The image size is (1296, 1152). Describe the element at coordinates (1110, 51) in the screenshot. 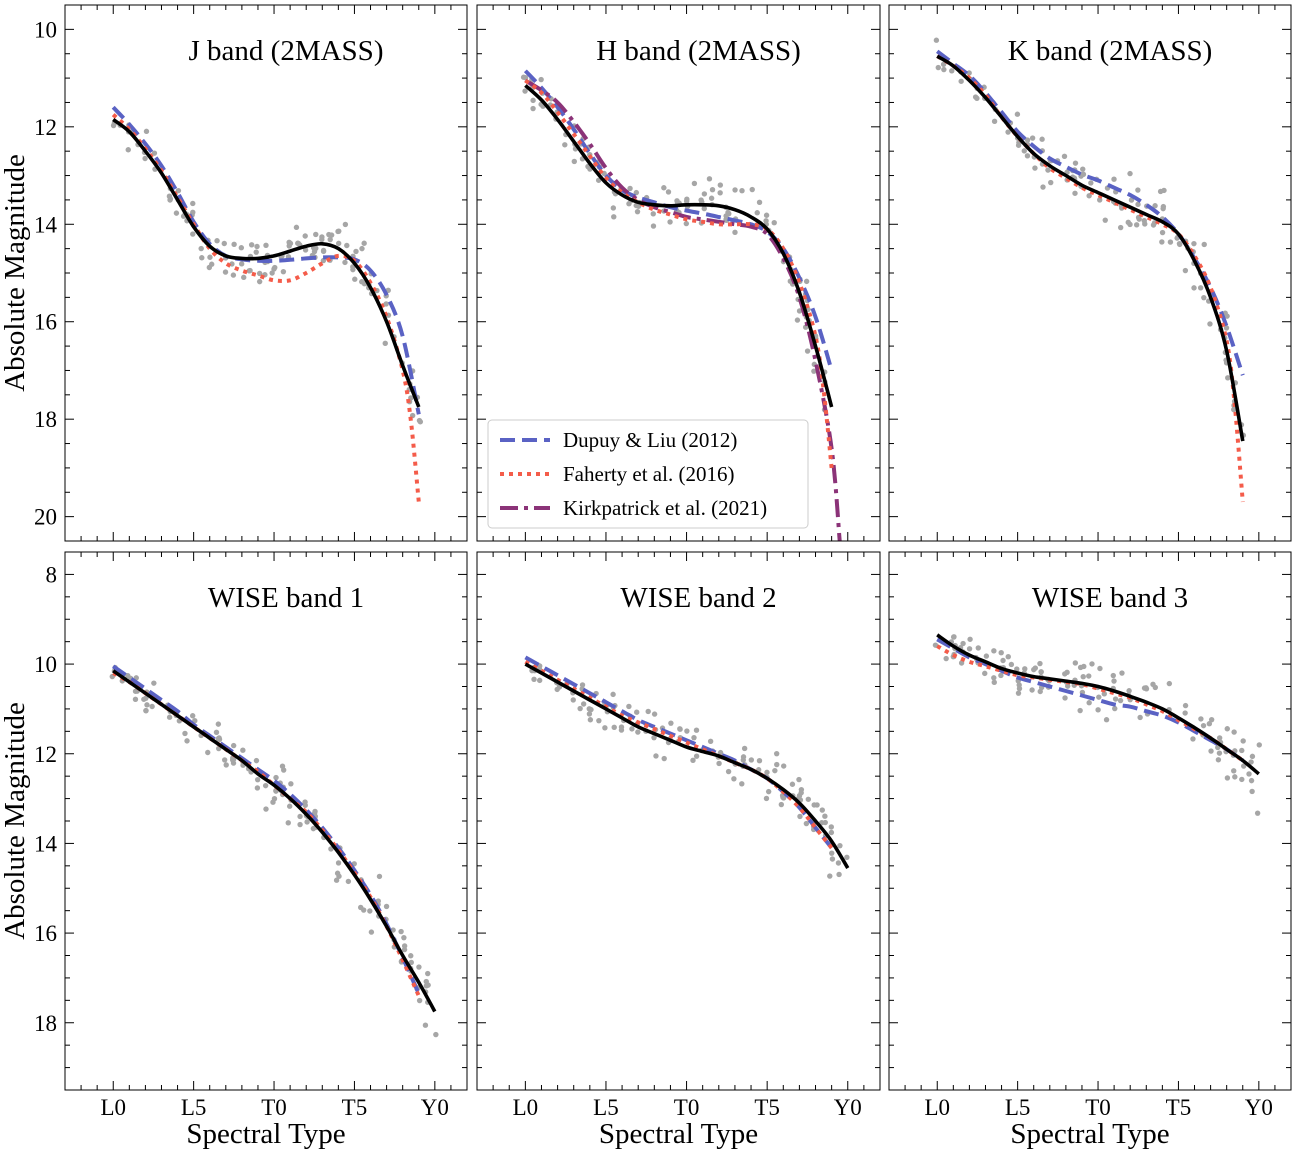

I see `panel-title: K band (2MASS)` at that location.